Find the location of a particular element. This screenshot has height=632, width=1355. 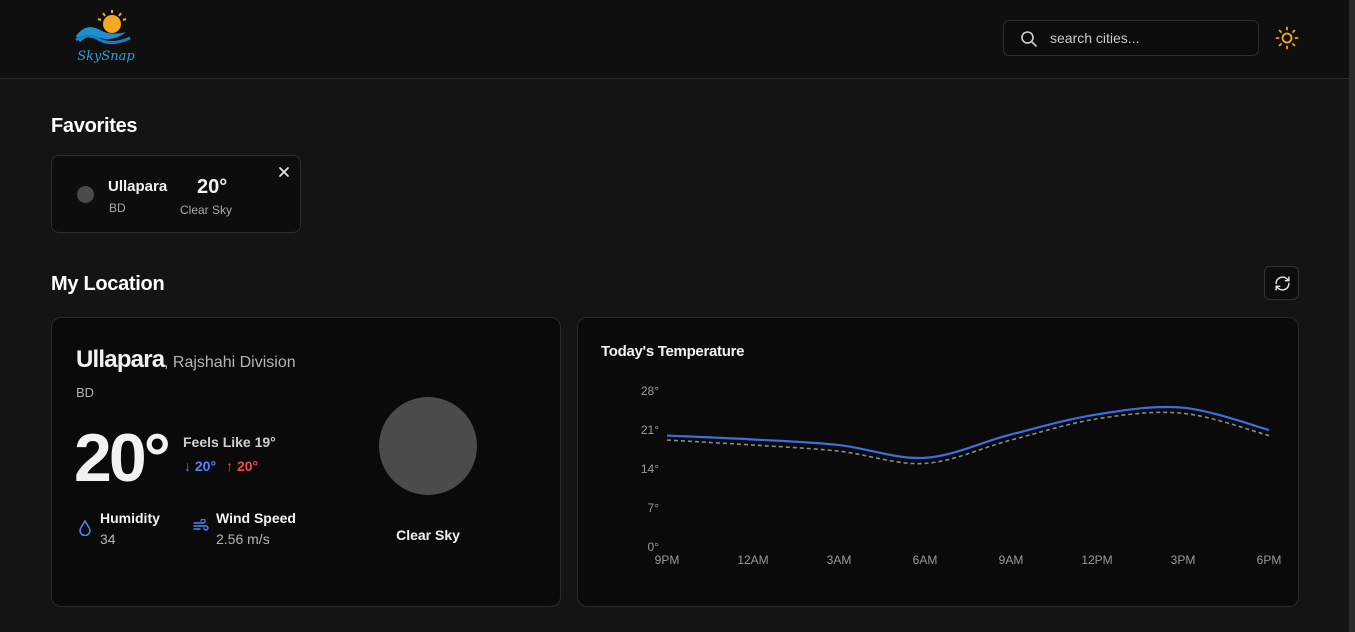

search-box is located at coordinates (1131, 38).